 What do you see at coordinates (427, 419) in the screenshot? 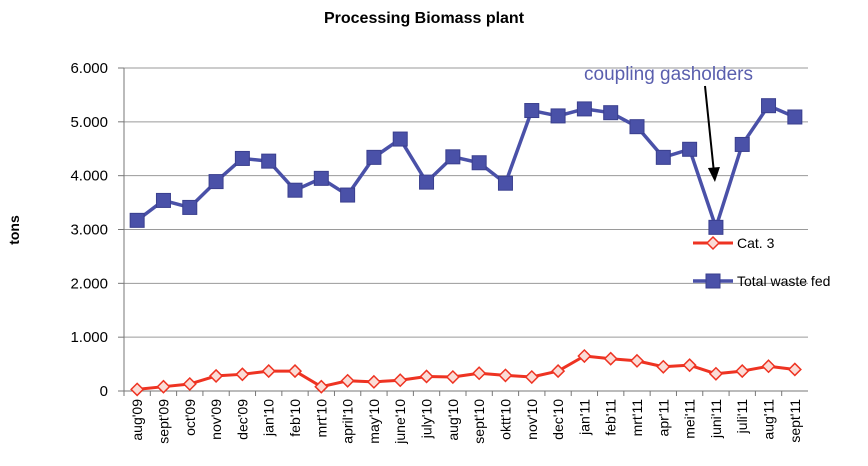
I see `x-tick-label: july'10` at bounding box center [427, 419].